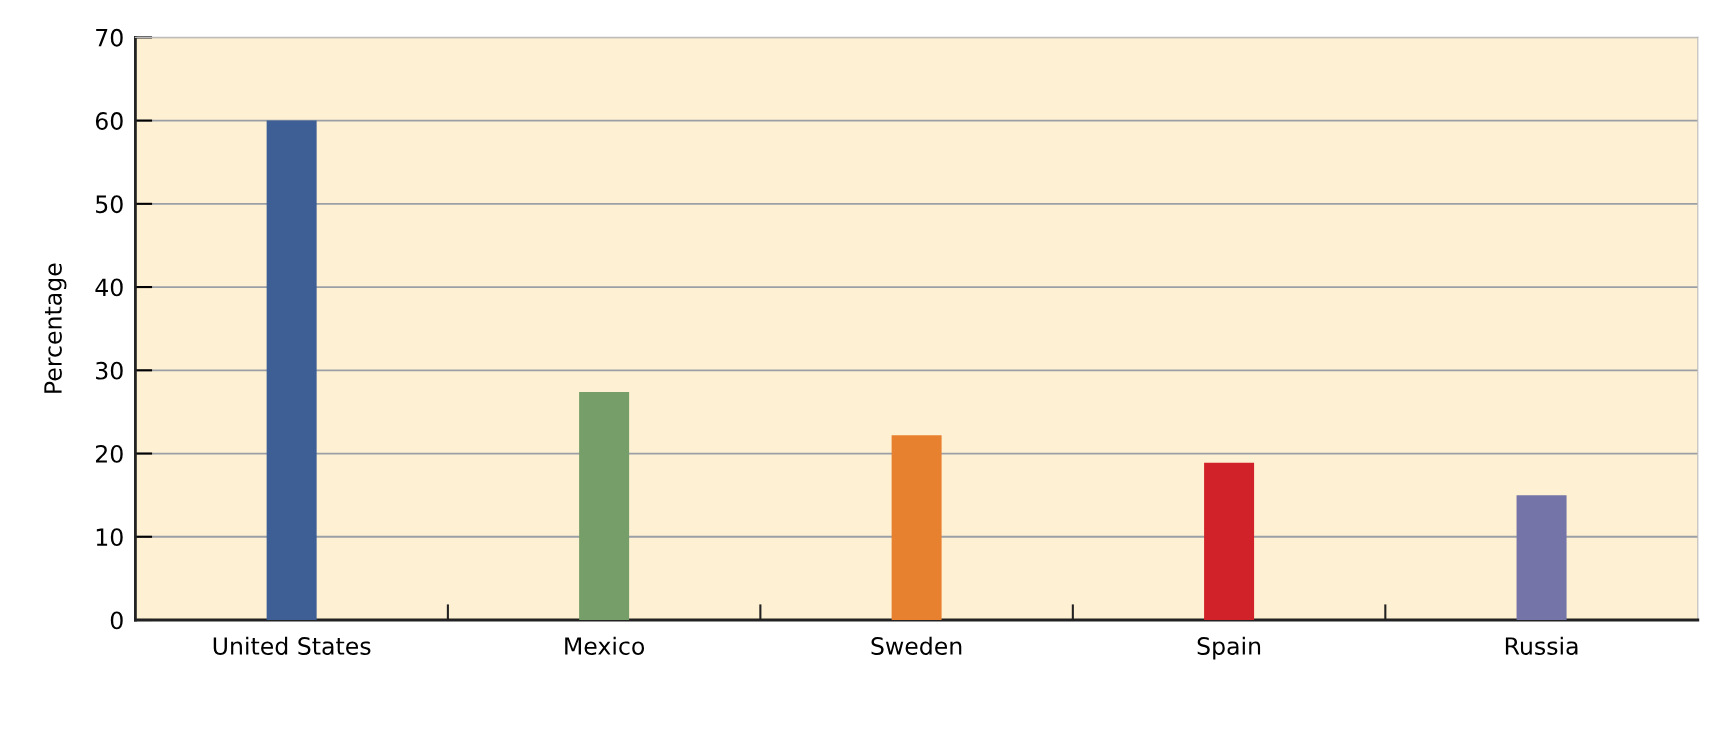  Describe the element at coordinates (55, 328) in the screenshot. I see `y-axis-title: Percentage` at that location.